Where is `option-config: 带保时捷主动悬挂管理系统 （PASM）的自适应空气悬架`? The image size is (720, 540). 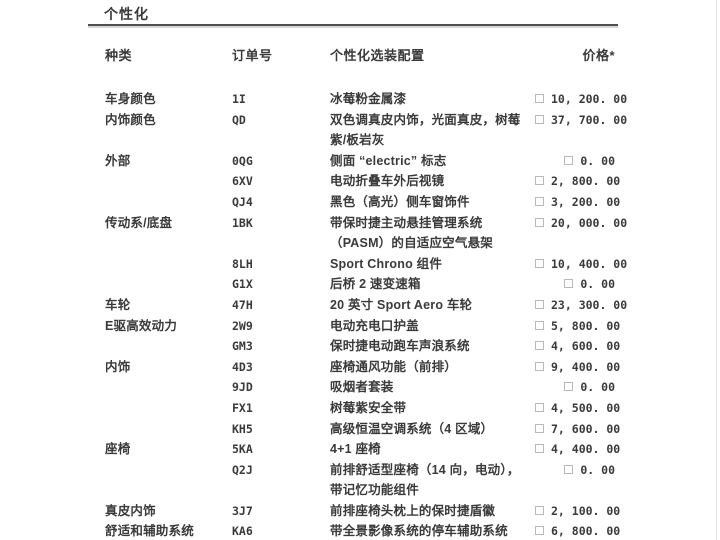
option-config: 带保时捷主动悬挂管理系统 （PASM）的自适应空气悬架 is located at coordinates (432, 233).